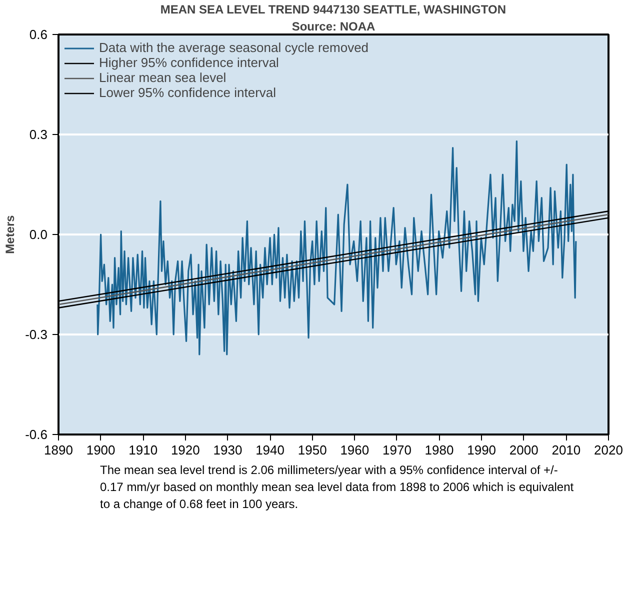 The width and height of the screenshot is (625, 606). Describe the element at coordinates (143, 450) in the screenshot. I see `x-tick-label: 1910` at that location.